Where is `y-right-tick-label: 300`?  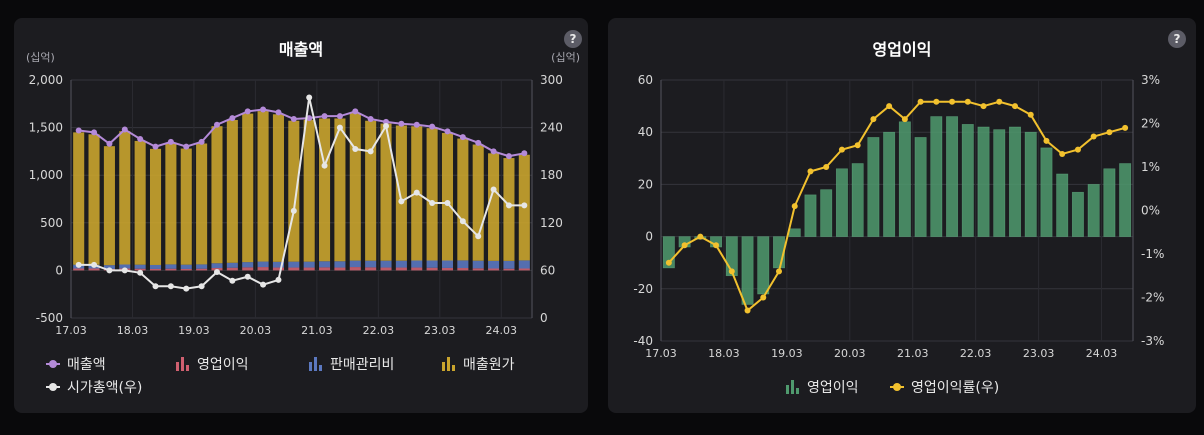 y-right-tick-label: 300 is located at coordinates (551, 80).